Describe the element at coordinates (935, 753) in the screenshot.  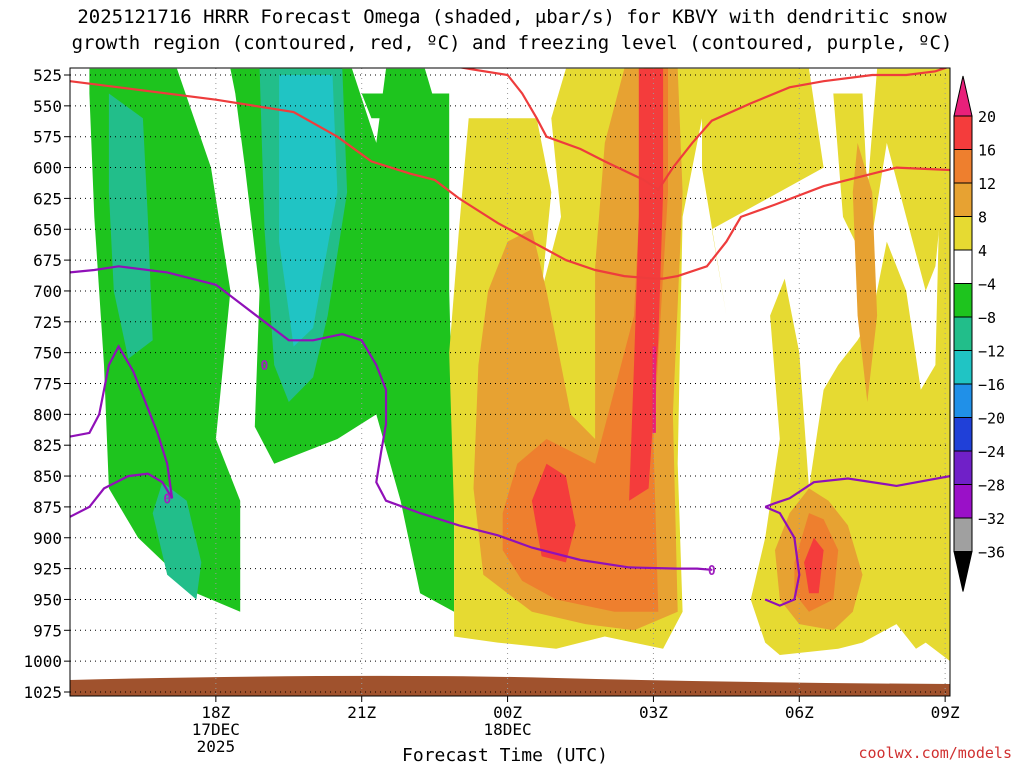
I see `site-credit: coolwx.com/models` at that location.